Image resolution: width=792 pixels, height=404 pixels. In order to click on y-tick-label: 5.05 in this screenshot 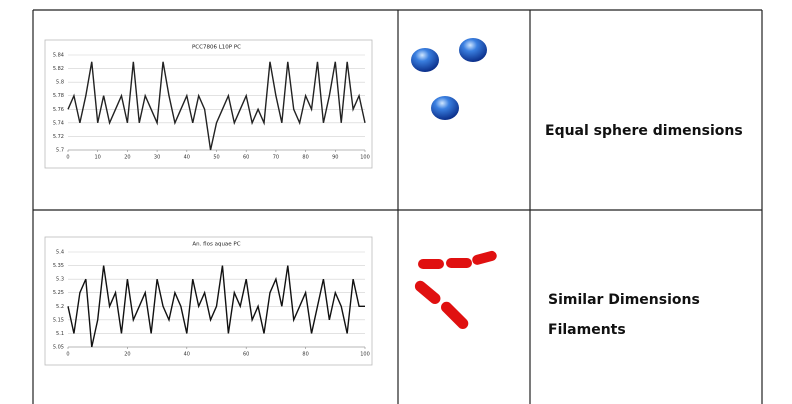, I will do `click(58, 348)`.